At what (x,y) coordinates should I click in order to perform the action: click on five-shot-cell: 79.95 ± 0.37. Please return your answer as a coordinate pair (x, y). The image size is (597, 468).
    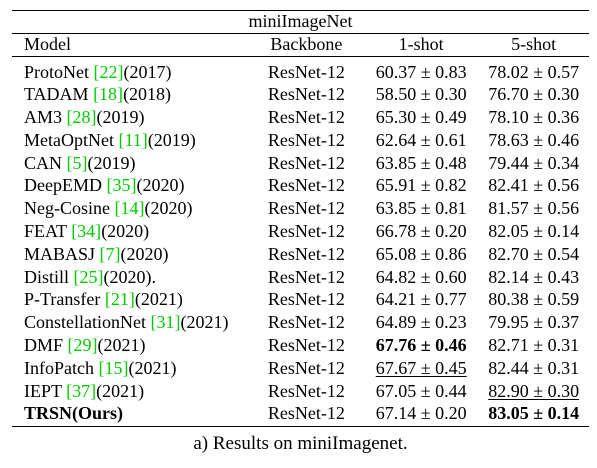
    Looking at the image, I should click on (534, 322).